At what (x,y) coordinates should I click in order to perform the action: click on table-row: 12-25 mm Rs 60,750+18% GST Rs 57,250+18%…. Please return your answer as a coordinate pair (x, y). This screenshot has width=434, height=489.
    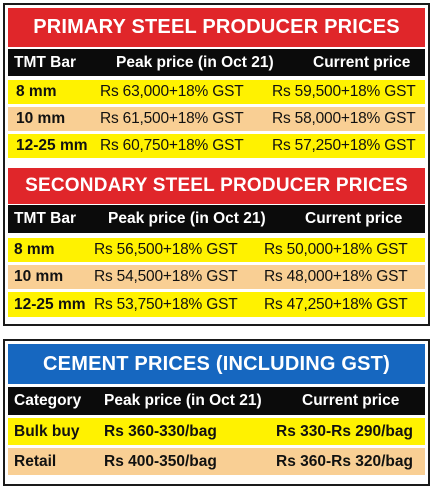
    Looking at the image, I should click on (216, 146).